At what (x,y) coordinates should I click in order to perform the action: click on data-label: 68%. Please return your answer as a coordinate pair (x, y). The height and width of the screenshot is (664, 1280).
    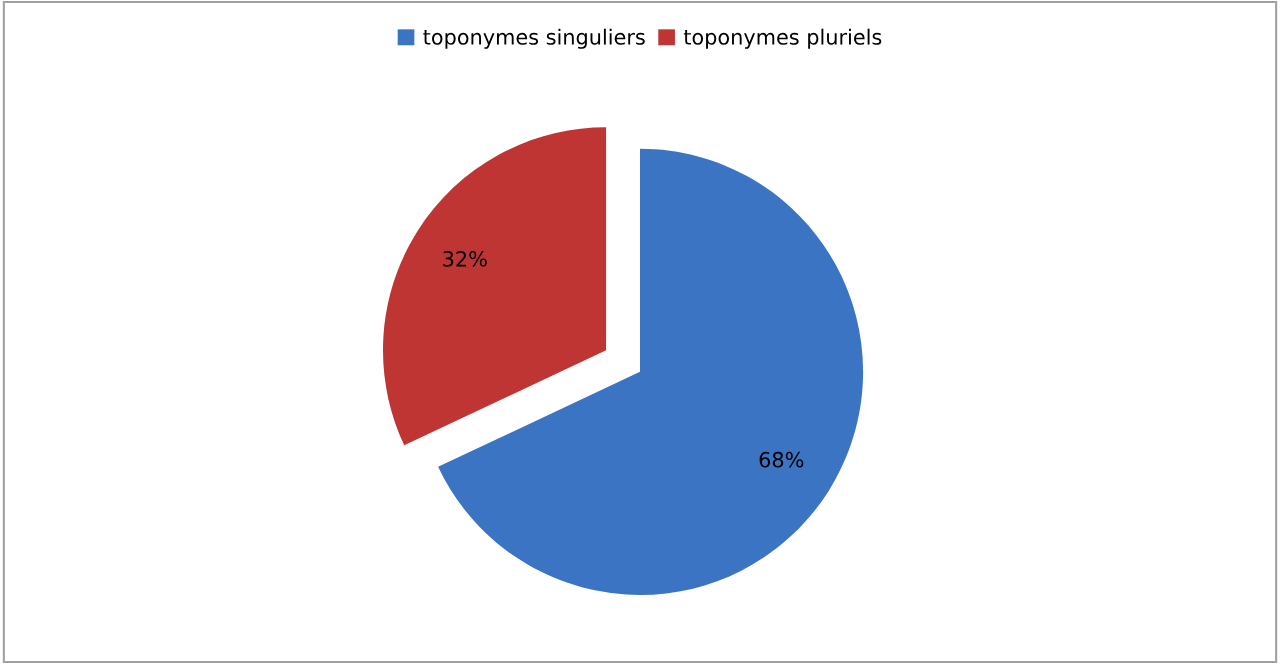
    Looking at the image, I should click on (781, 459).